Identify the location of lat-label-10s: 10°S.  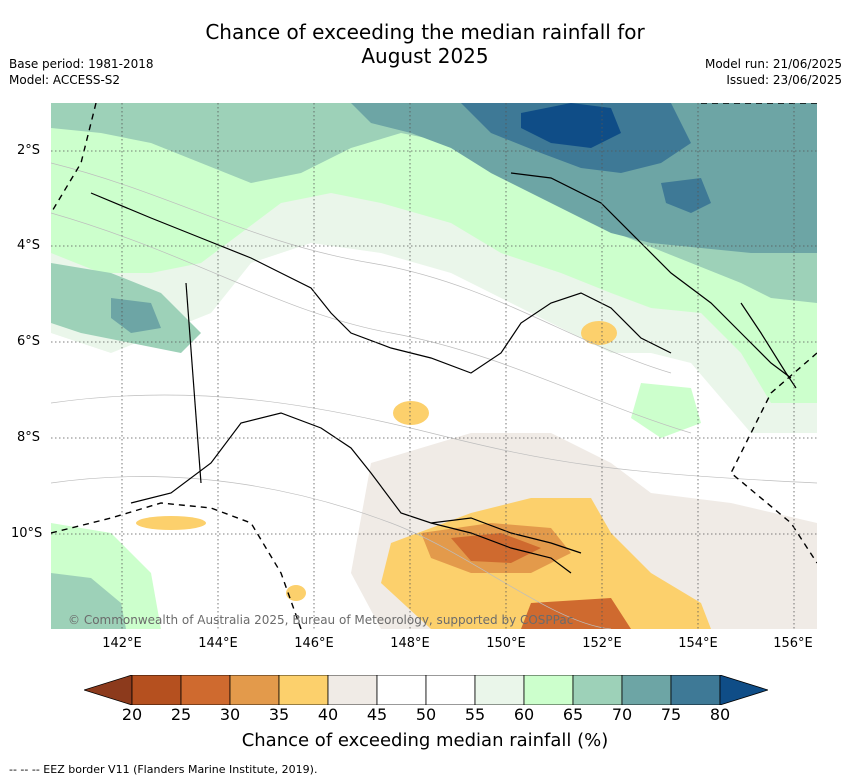
(27, 533).